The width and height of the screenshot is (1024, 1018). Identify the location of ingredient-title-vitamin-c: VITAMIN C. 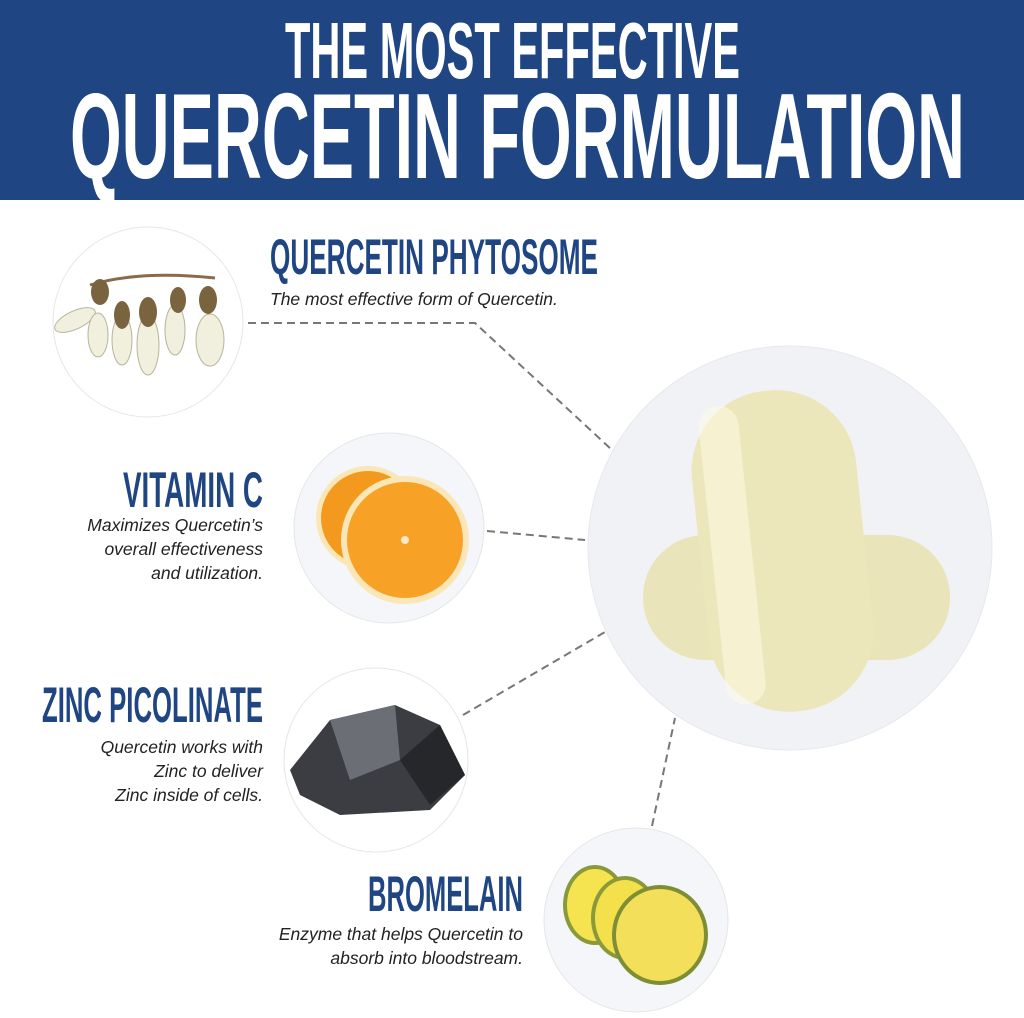
(193, 490).